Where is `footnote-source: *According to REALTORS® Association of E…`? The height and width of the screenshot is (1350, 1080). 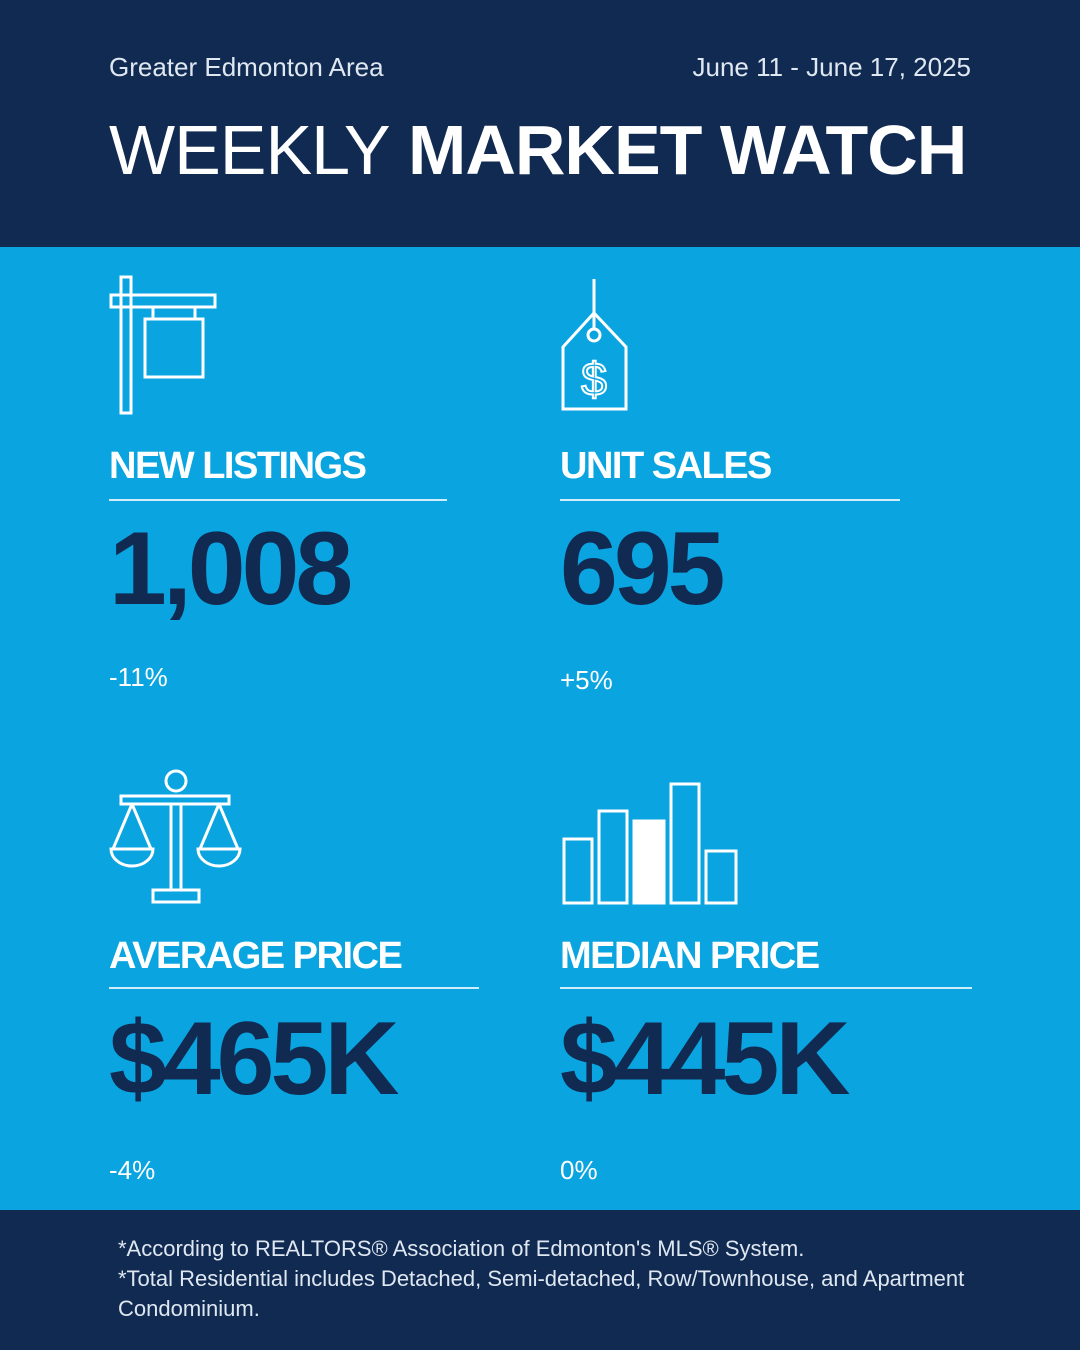 footnote-source: *According to REALTORS® Association of E… is located at coordinates (461, 1248).